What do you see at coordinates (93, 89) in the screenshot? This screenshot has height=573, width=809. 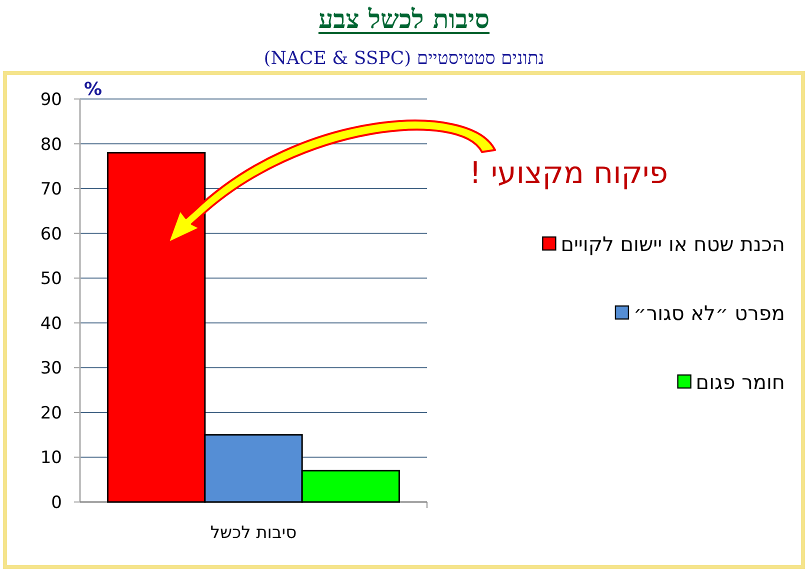 I see `y-axis-title: %` at bounding box center [93, 89].